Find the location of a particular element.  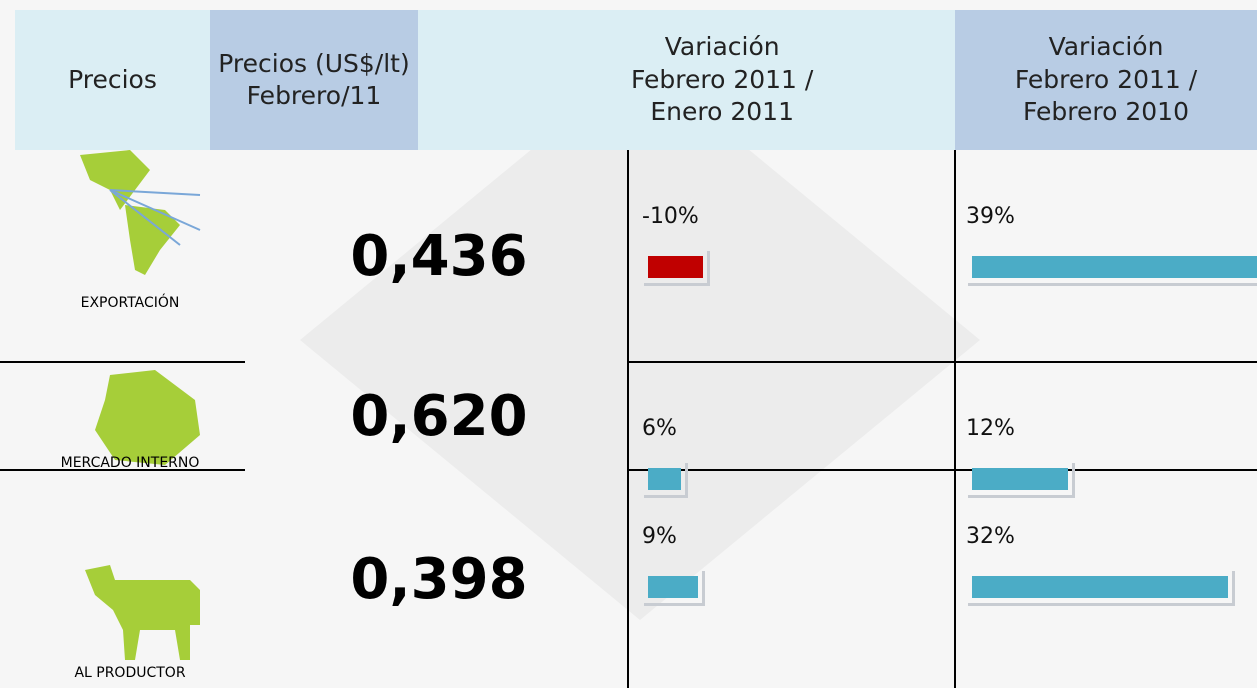

price-value: 0,436 is located at coordinates (439, 256).